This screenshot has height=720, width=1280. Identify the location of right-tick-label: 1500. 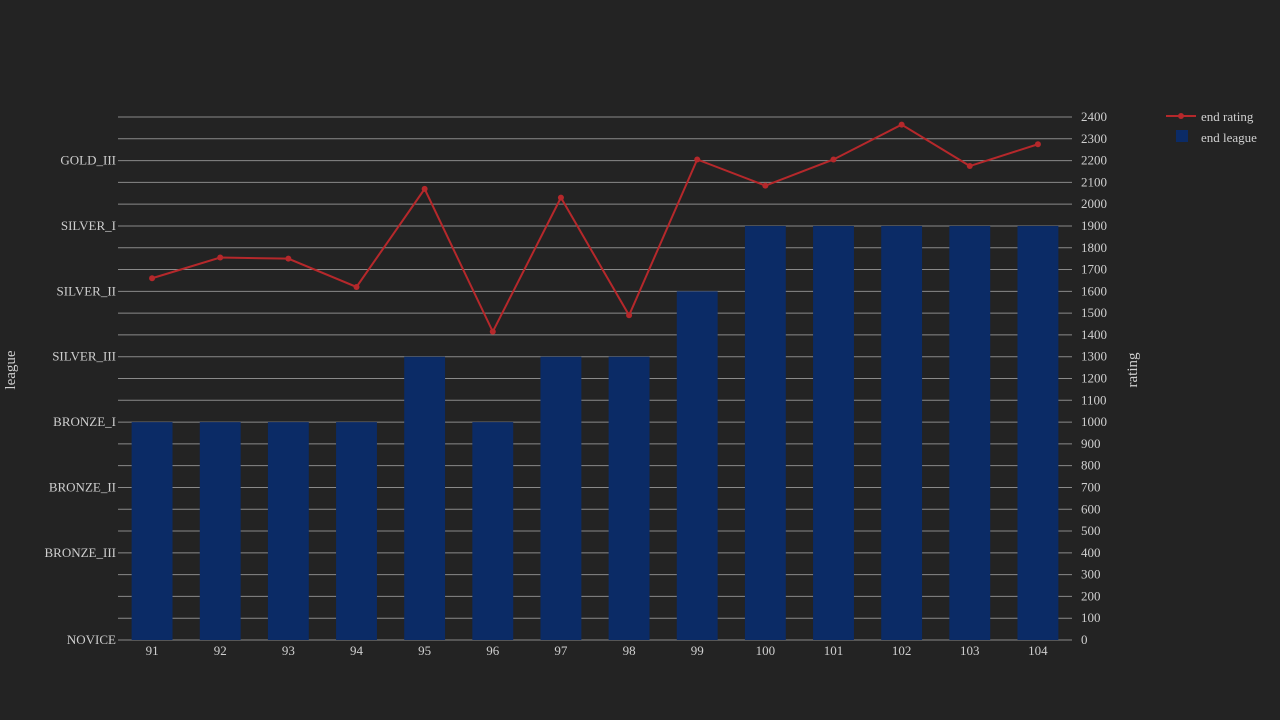
(1094, 312).